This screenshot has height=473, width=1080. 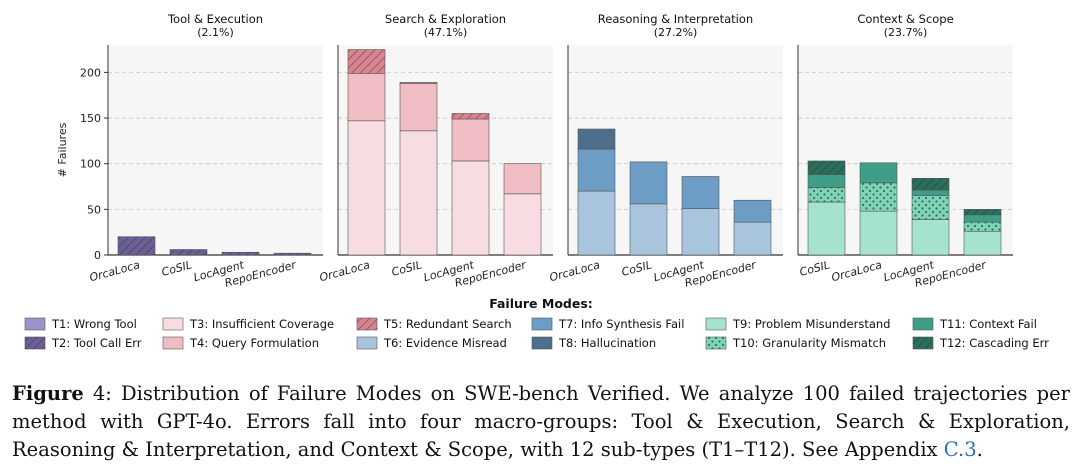 What do you see at coordinates (447, 324) in the screenshot?
I see `legend-label: T5: Redundant Search` at bounding box center [447, 324].